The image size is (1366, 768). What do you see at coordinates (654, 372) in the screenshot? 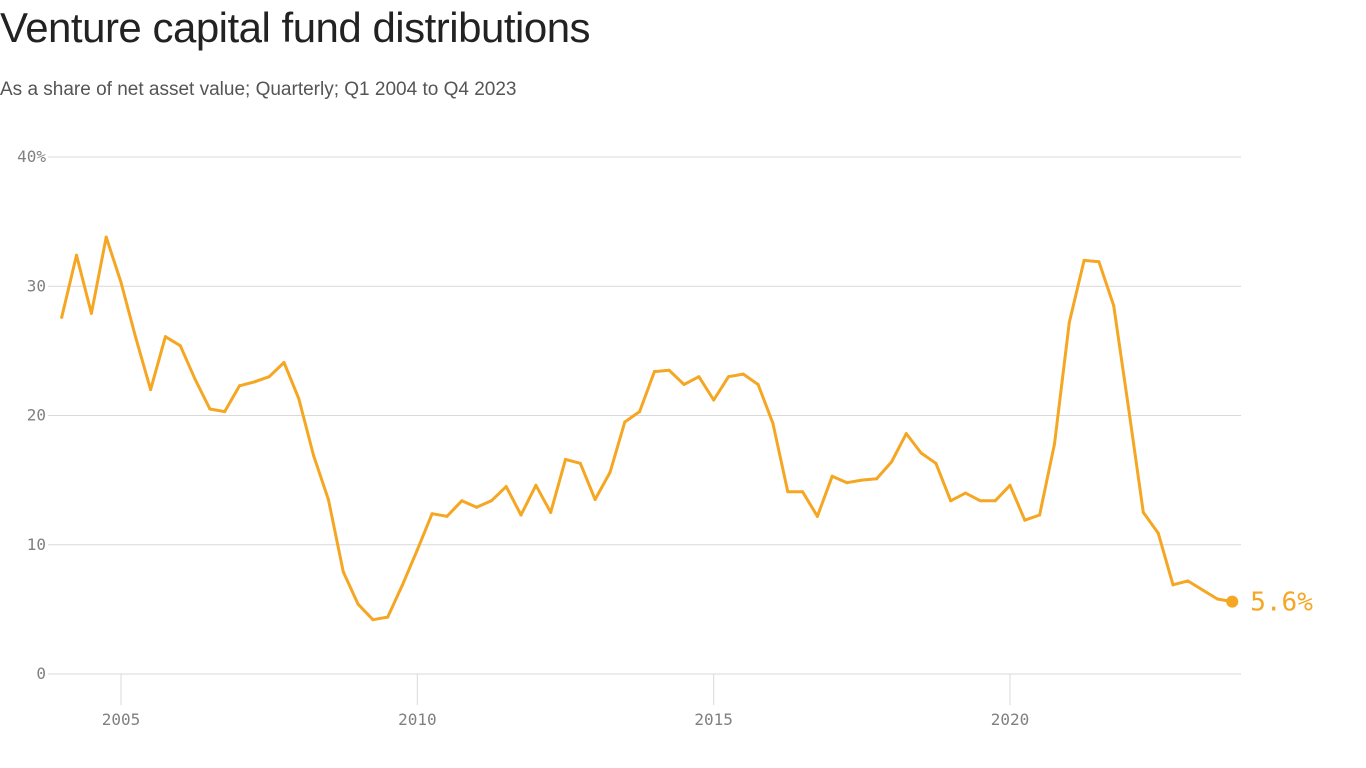
I see `data-point-2014` at bounding box center [654, 372].